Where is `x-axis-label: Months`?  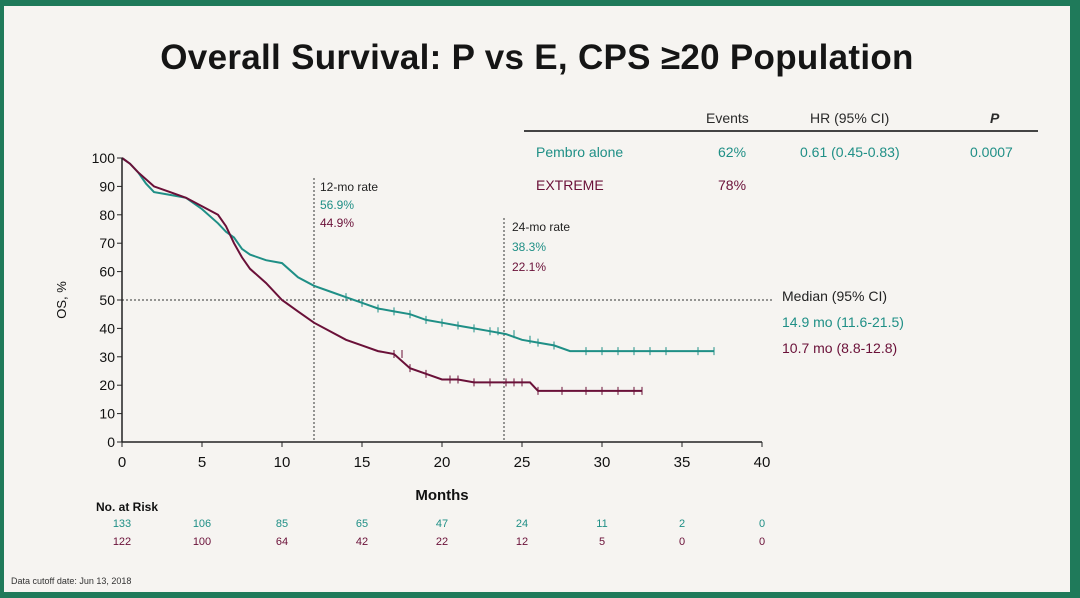 x-axis-label: Months is located at coordinates (441, 495).